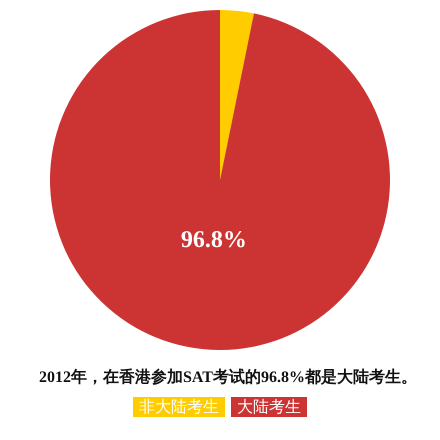  Describe the element at coordinates (213, 240) in the screenshot. I see `data-label: 96.8%` at that location.